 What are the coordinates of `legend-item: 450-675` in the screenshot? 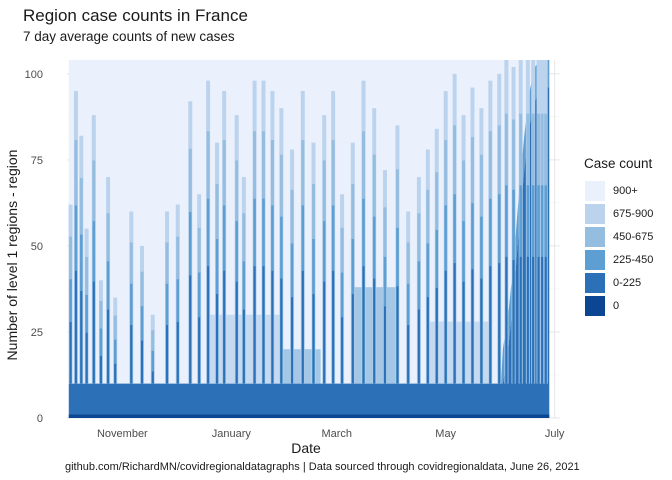 It's located at (619, 236).